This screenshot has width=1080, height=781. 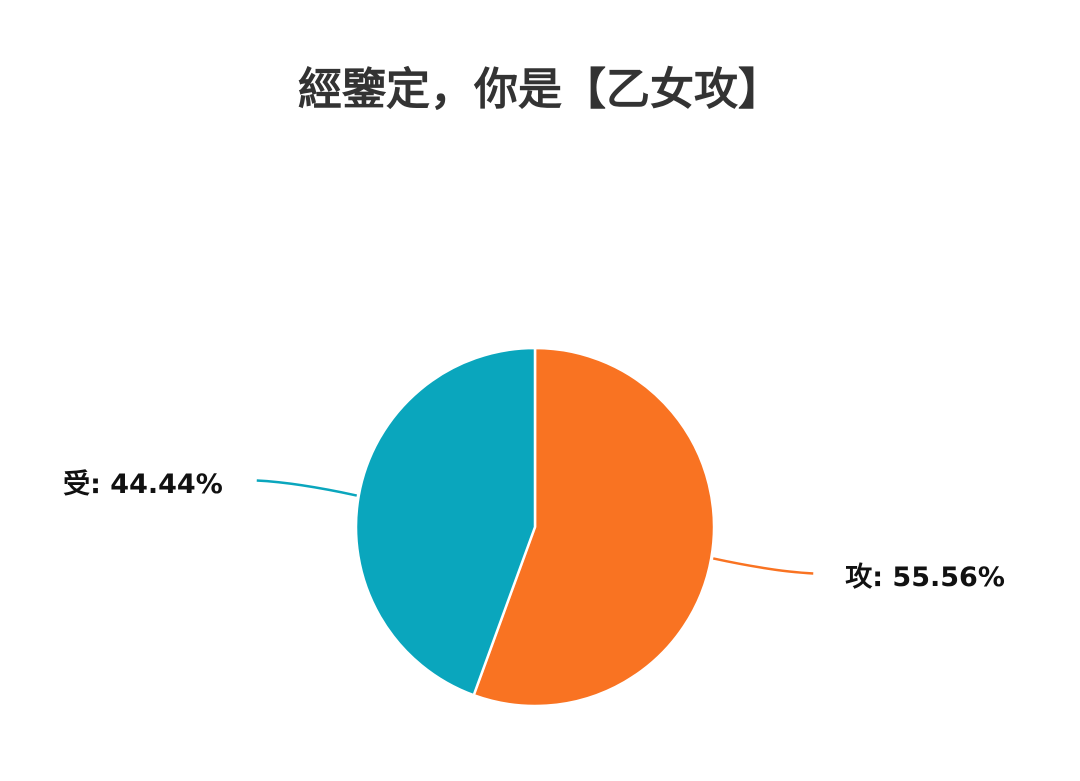 I want to click on data-label: 攻: 55.56%, so click(x=925, y=577).